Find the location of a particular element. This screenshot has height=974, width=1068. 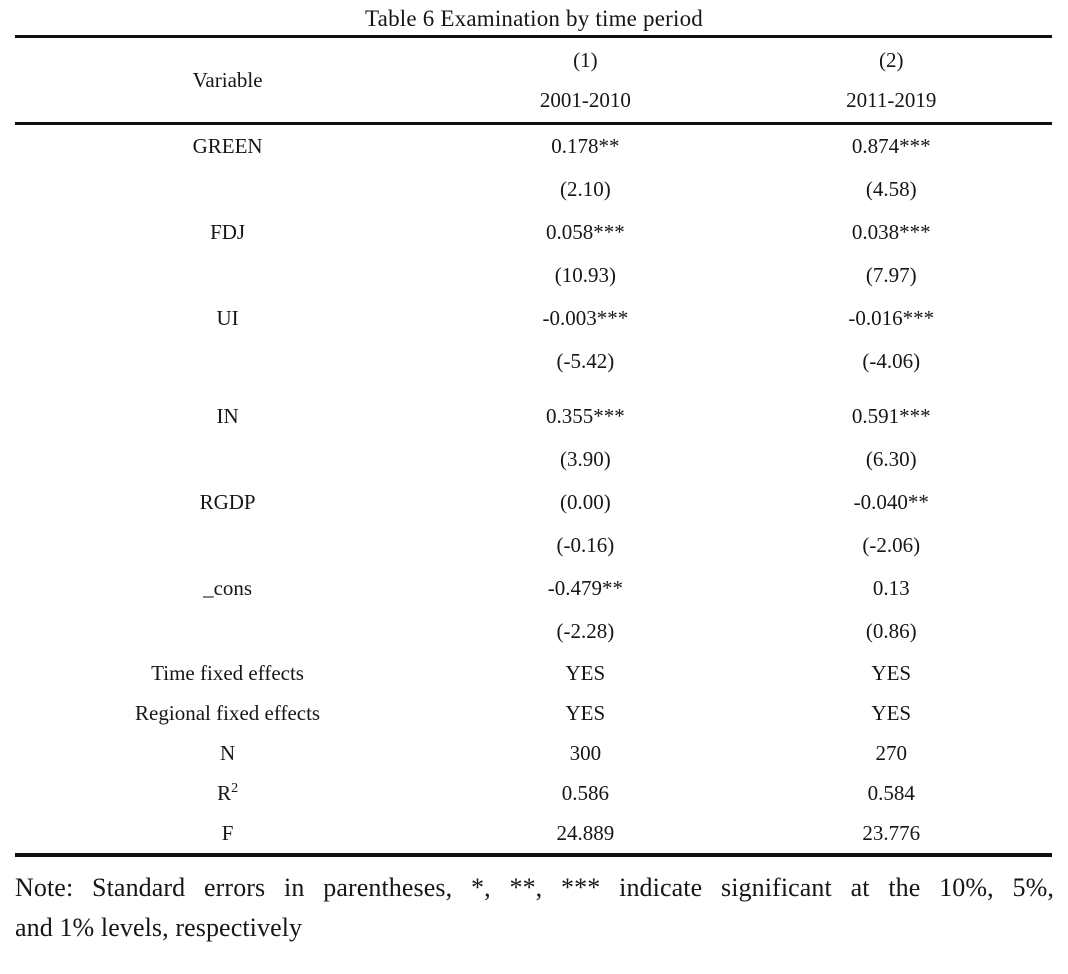

model2-cell: 0.13 is located at coordinates (891, 588).